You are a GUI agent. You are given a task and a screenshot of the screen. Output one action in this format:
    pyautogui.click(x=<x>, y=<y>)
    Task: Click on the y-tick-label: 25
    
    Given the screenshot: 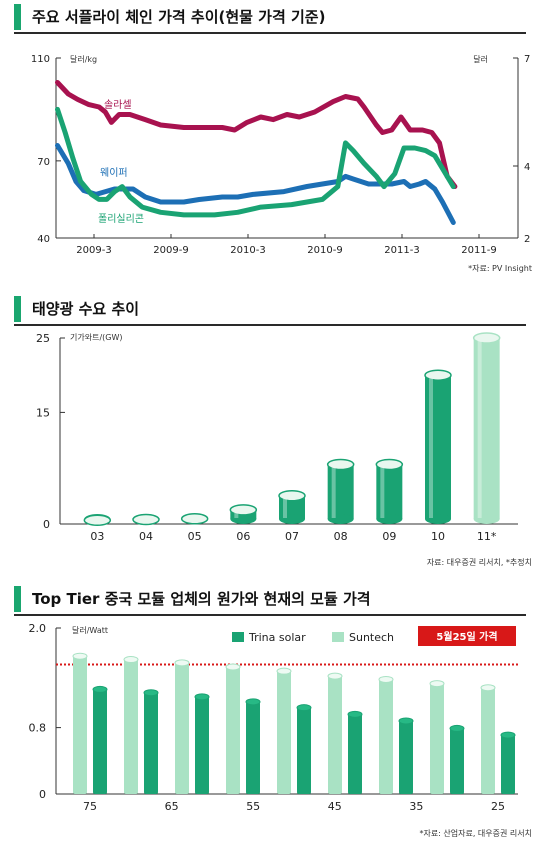 What is the action you would take?
    pyautogui.click(x=43, y=338)
    